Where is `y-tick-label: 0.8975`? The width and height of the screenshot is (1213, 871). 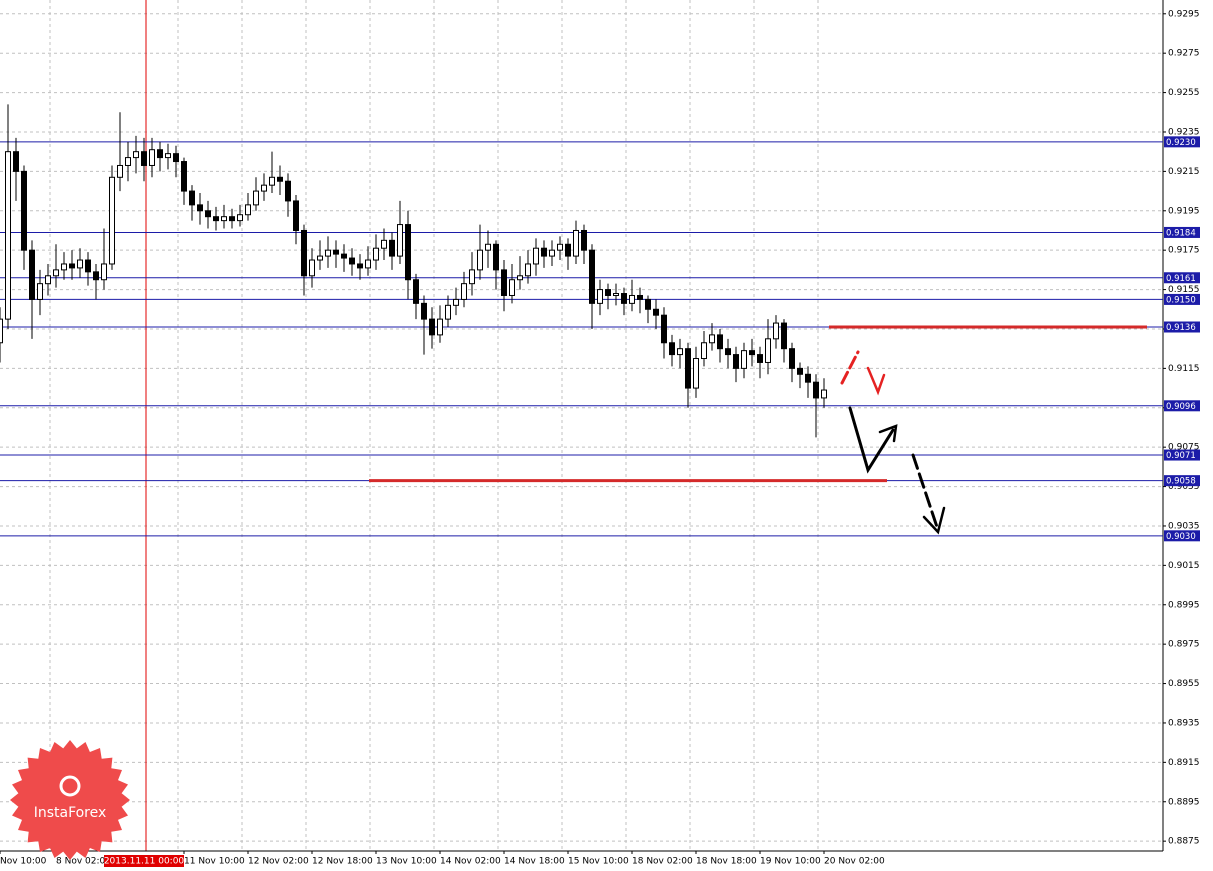 y-tick-label: 0.8975 is located at coordinates (1184, 645).